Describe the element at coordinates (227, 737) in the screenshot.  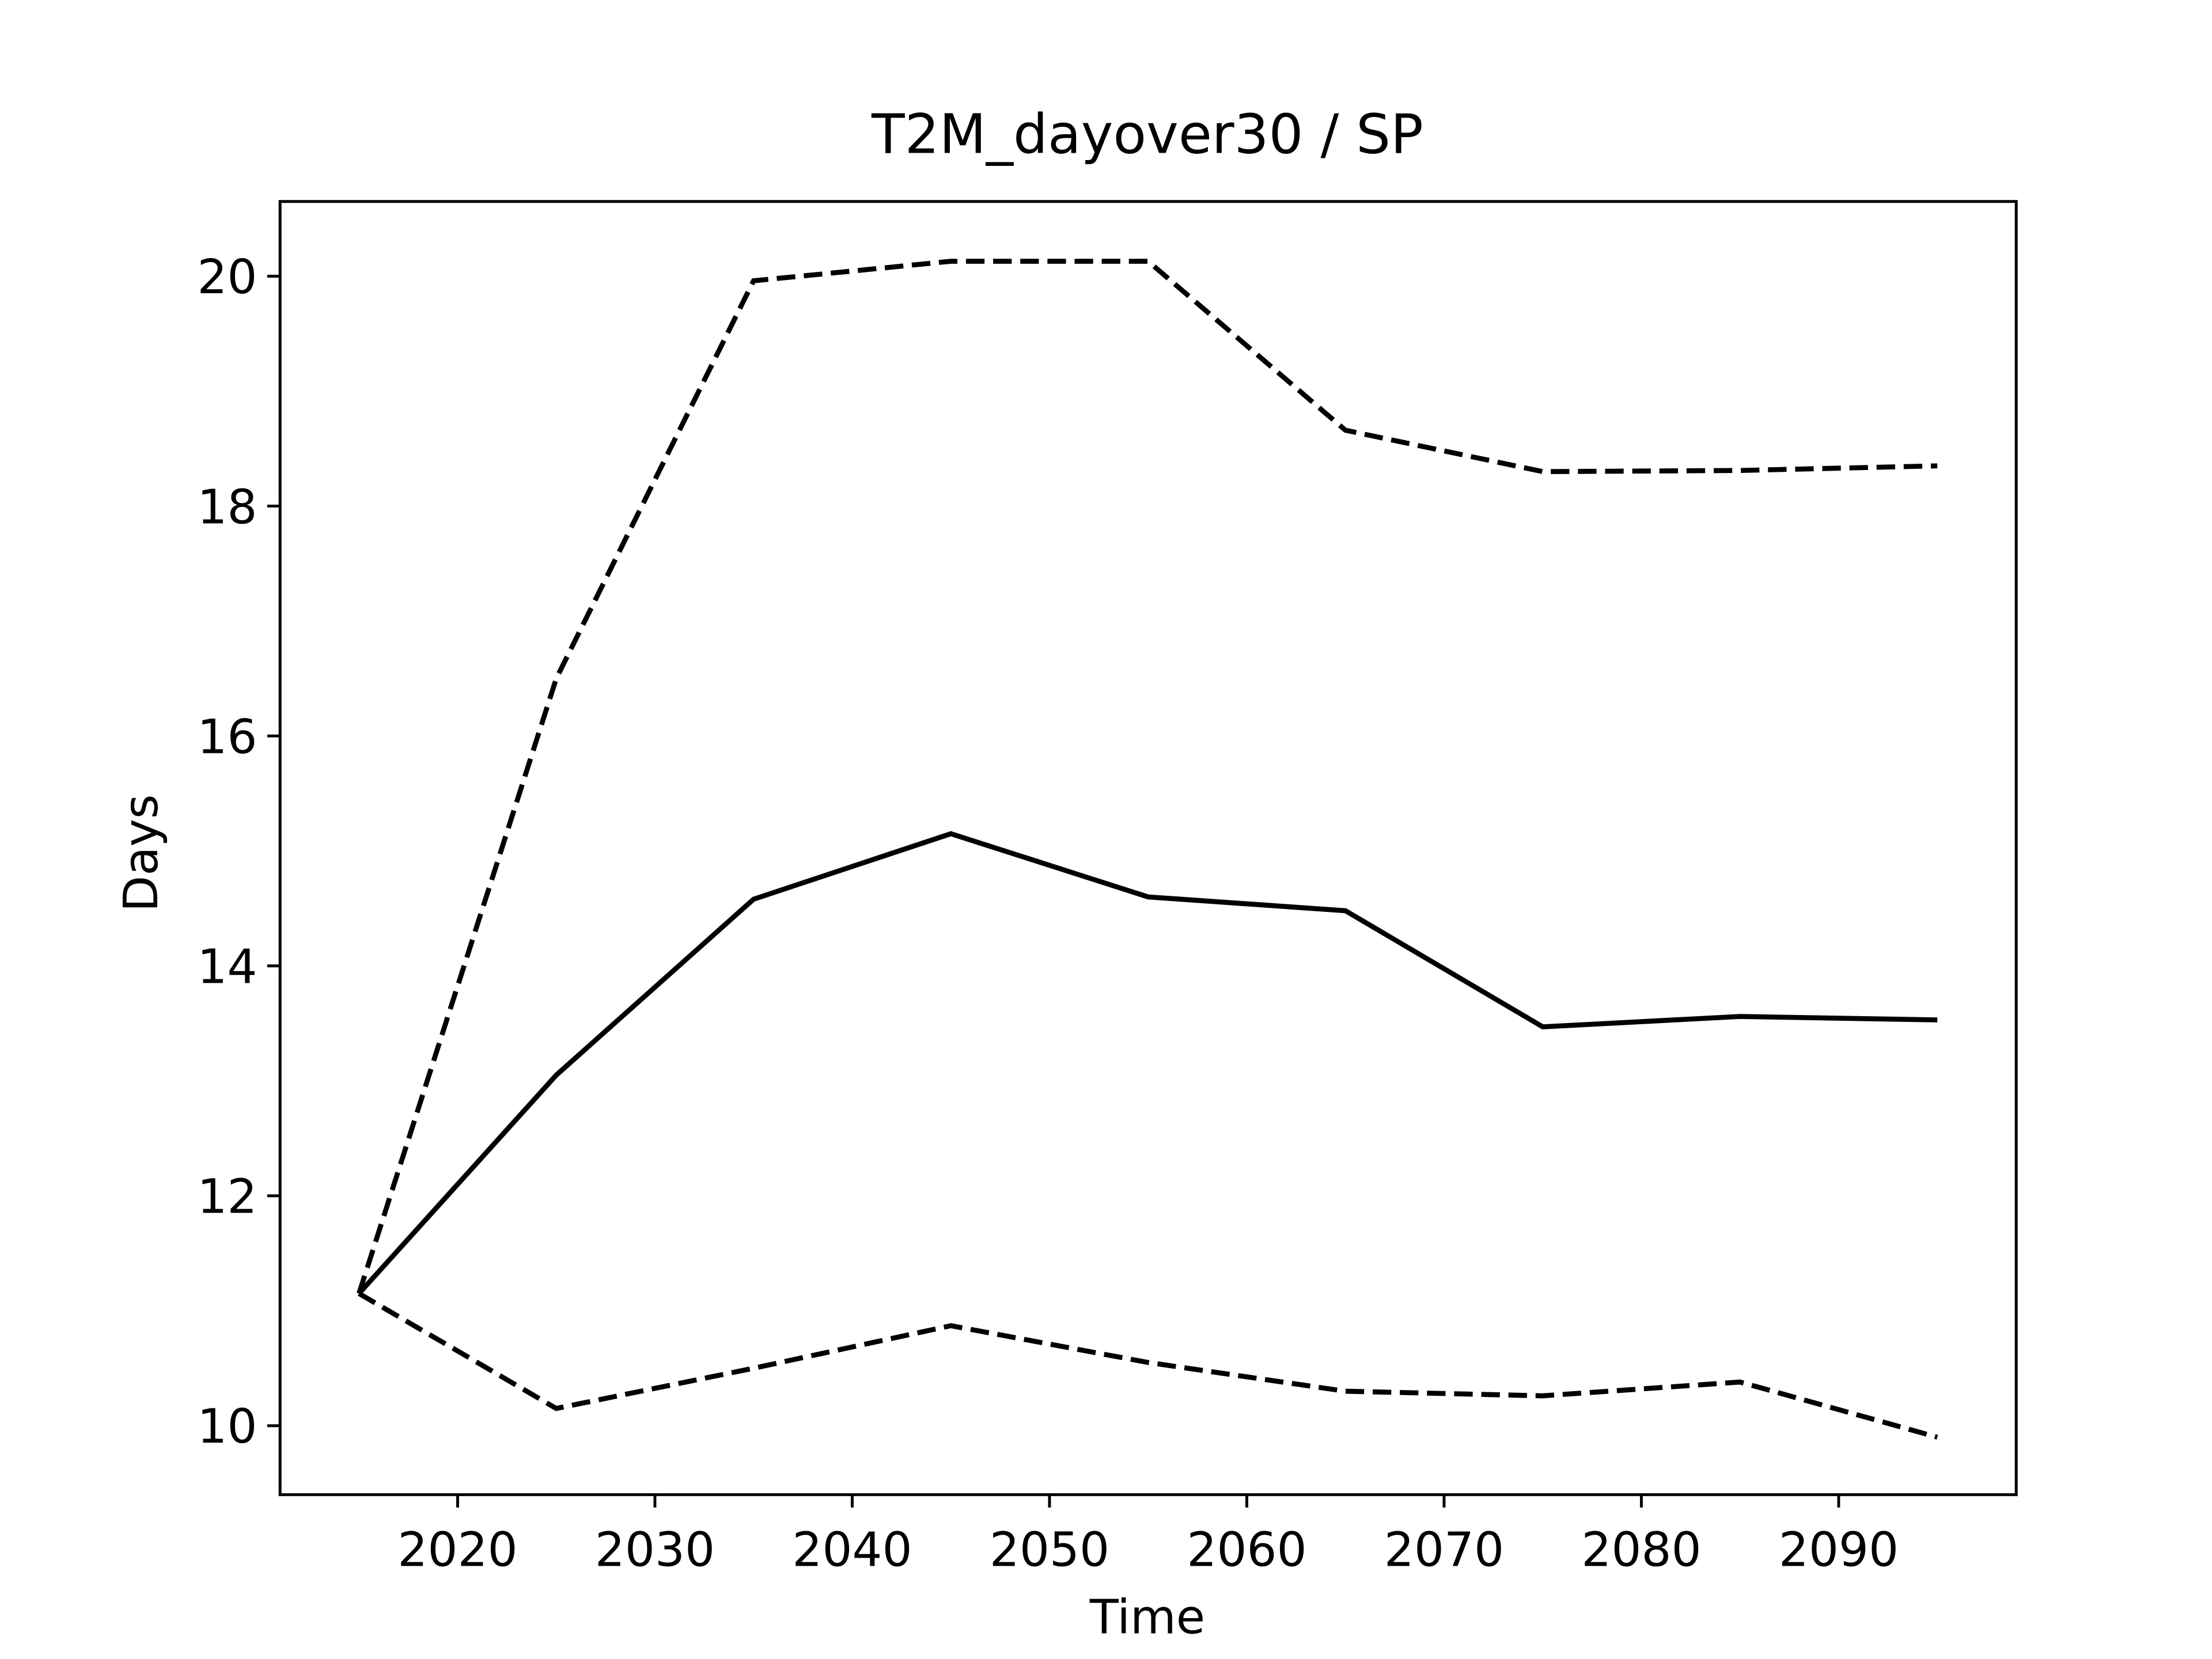
I see `y-tick-label: 16` at that location.